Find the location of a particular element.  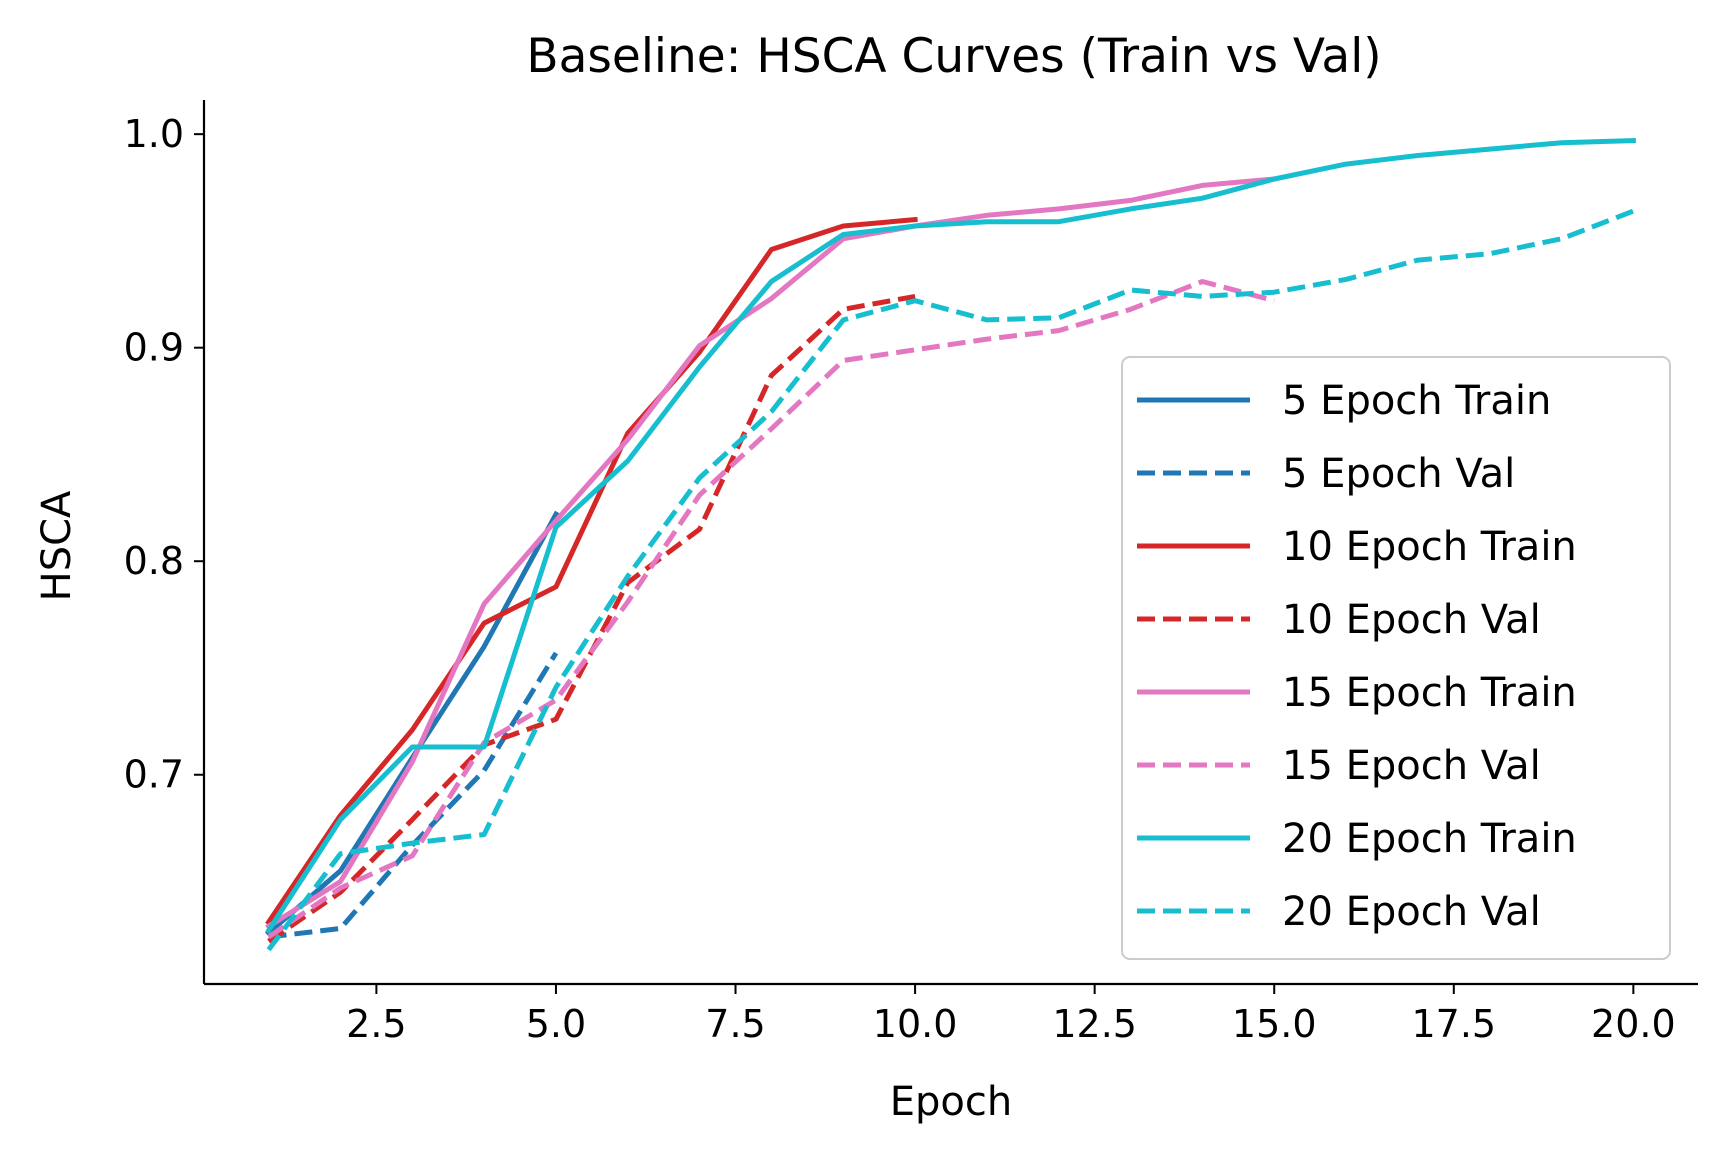

x-tick-label: 20.0 is located at coordinates (1633, 1024).